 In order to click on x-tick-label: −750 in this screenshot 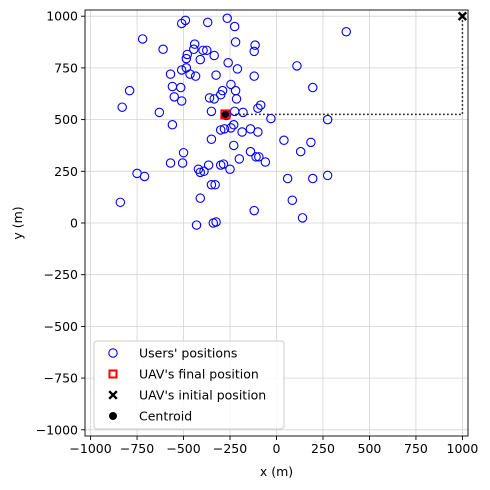, I will do `click(137, 448)`.